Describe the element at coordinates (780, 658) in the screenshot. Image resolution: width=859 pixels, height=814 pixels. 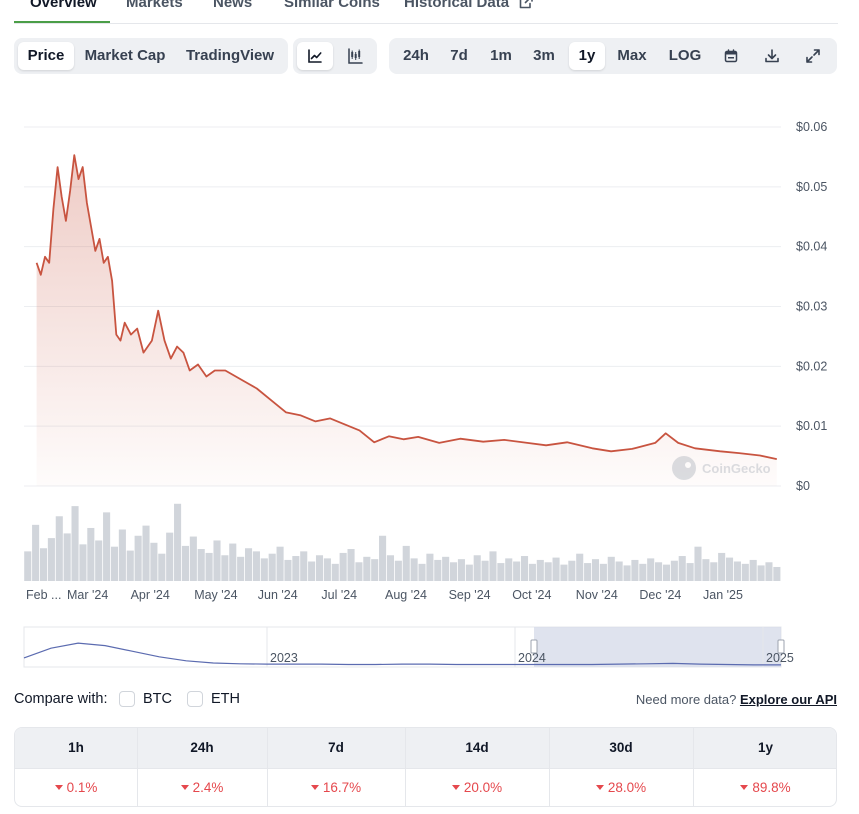
I see `navigator-year-label: 2025` at that location.